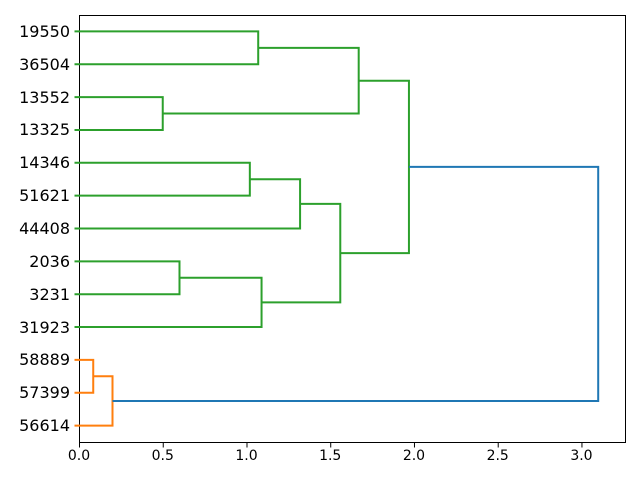 The height and width of the screenshot is (480, 640). Describe the element at coordinates (44, 228) in the screenshot. I see `leaf-label-44408: 44408` at that location.